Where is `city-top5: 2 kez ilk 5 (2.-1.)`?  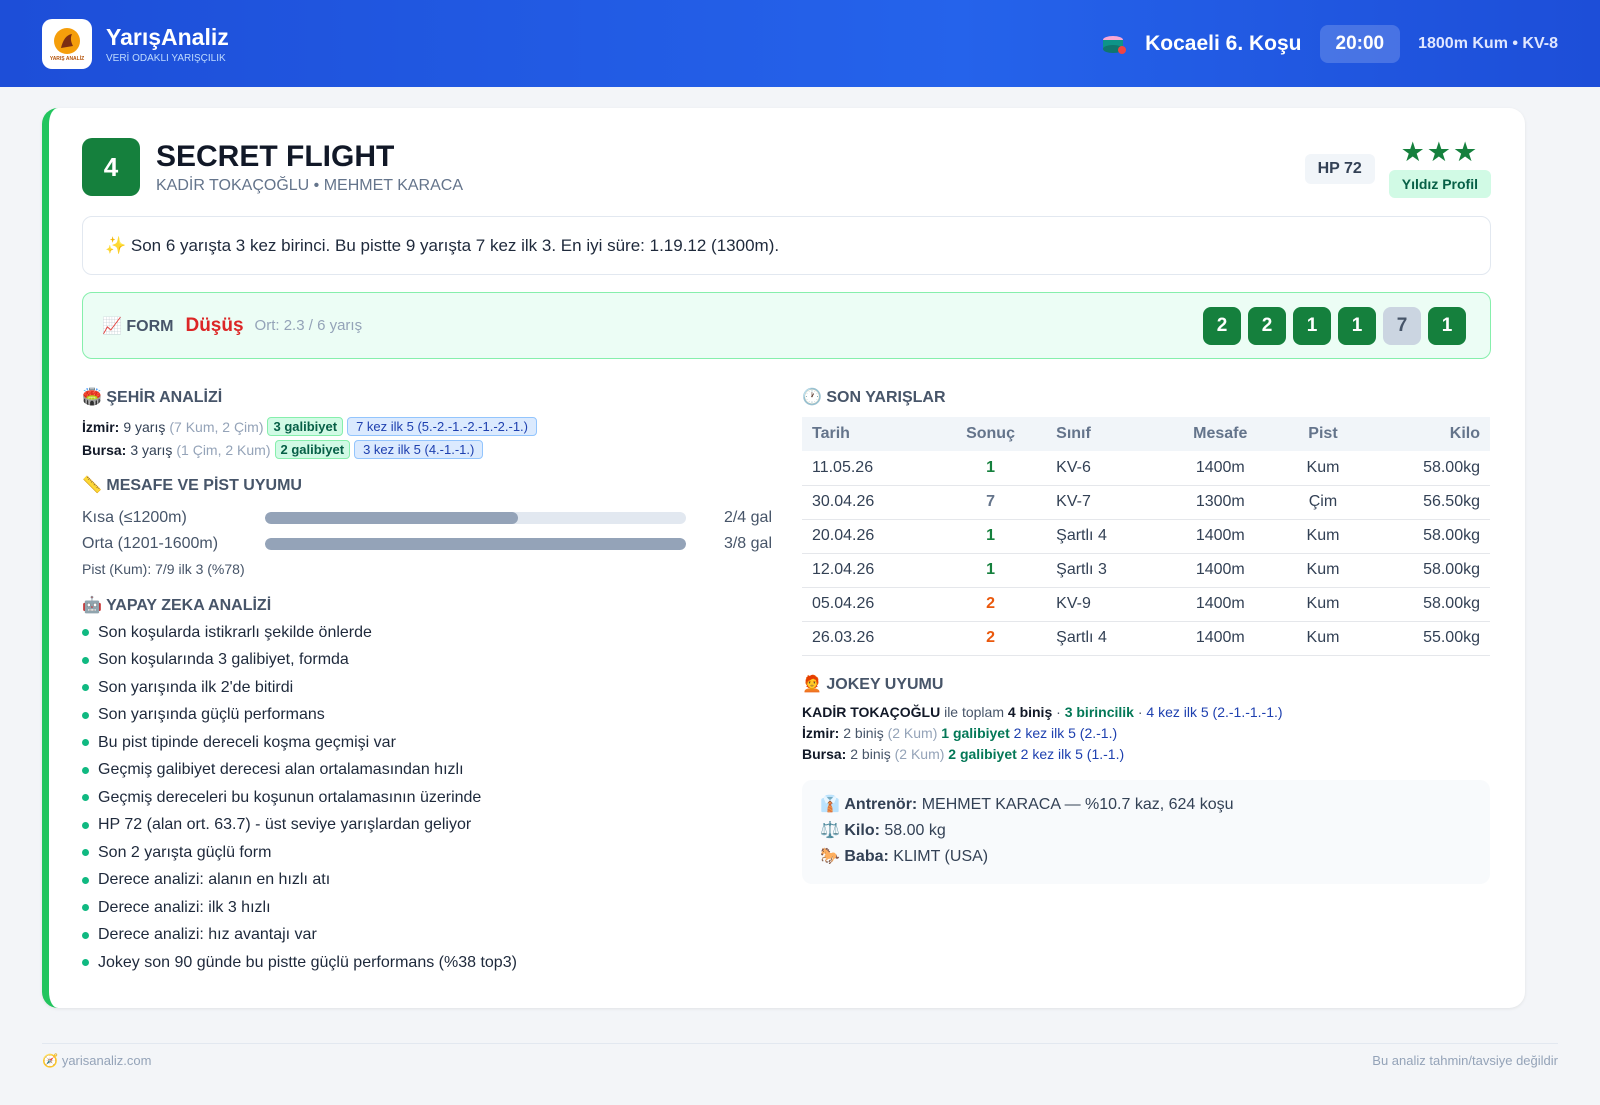
city-top5: 2 kez ilk 5 (2.-1.) is located at coordinates (1065, 732).